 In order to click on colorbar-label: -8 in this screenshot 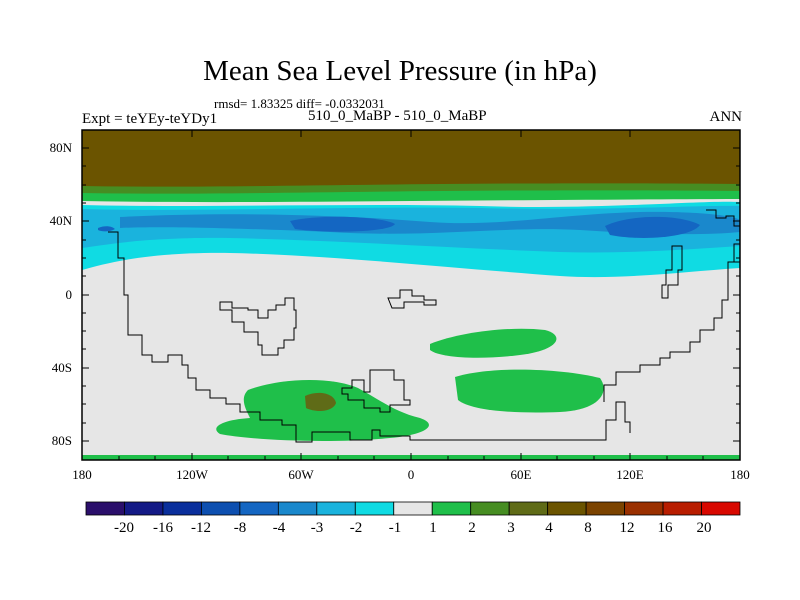, I will do `click(240, 528)`.